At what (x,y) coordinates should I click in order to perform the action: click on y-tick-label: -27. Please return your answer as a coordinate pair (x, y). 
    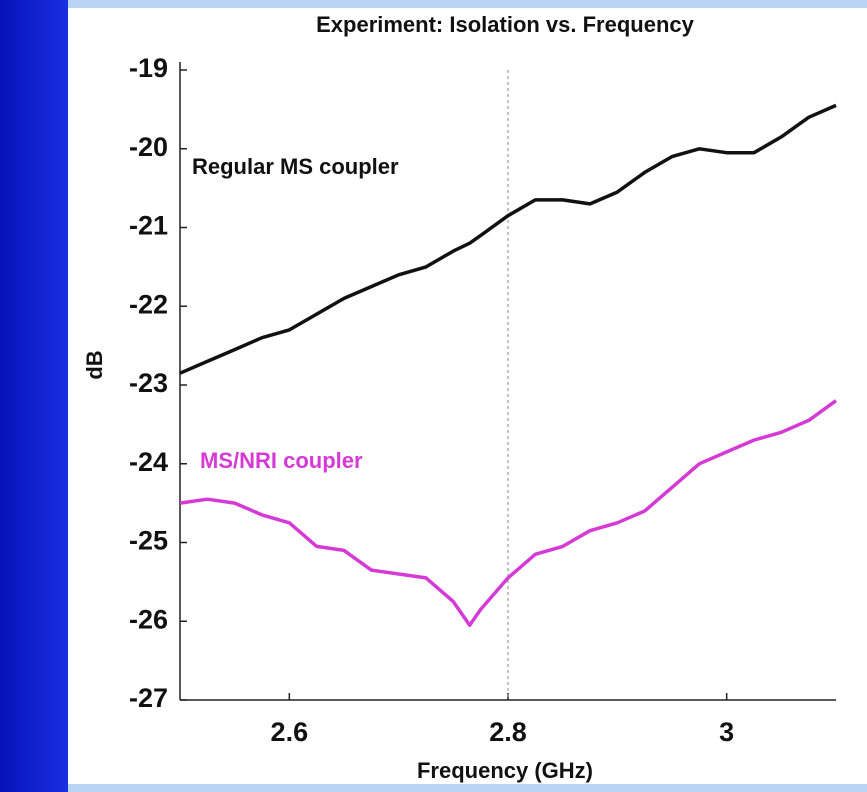
    Looking at the image, I should click on (148, 698).